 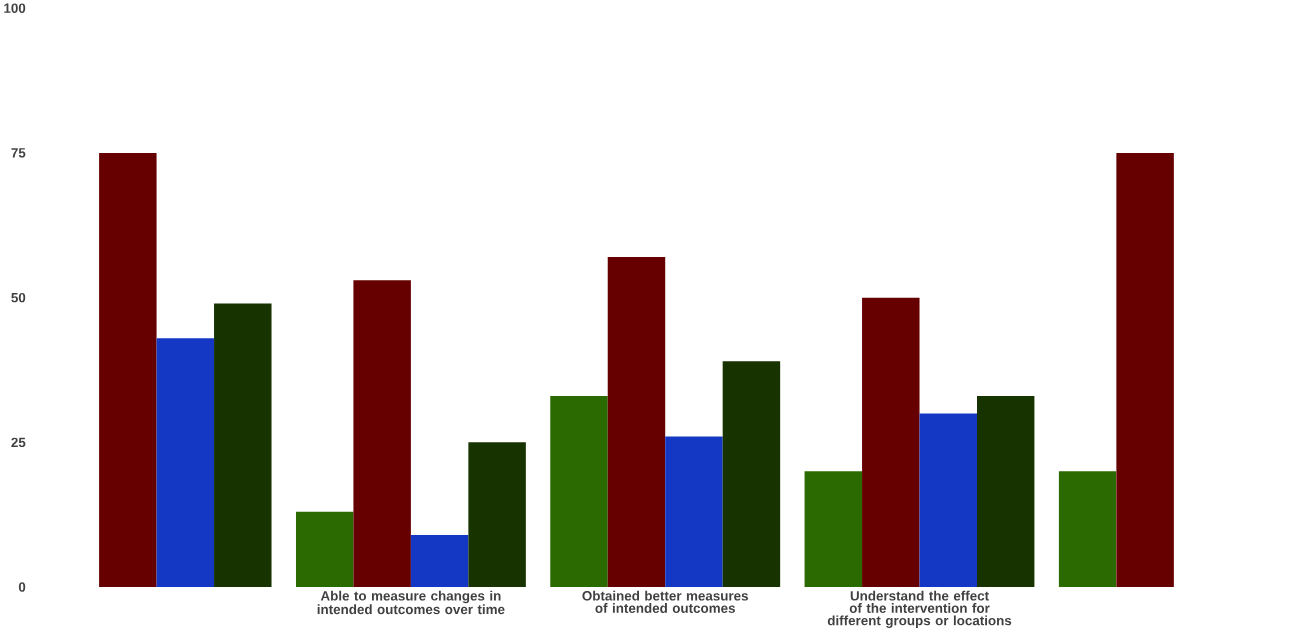 I want to click on x-tick-label: Obtained better measures of intended outcomes, so click(x=665, y=601).